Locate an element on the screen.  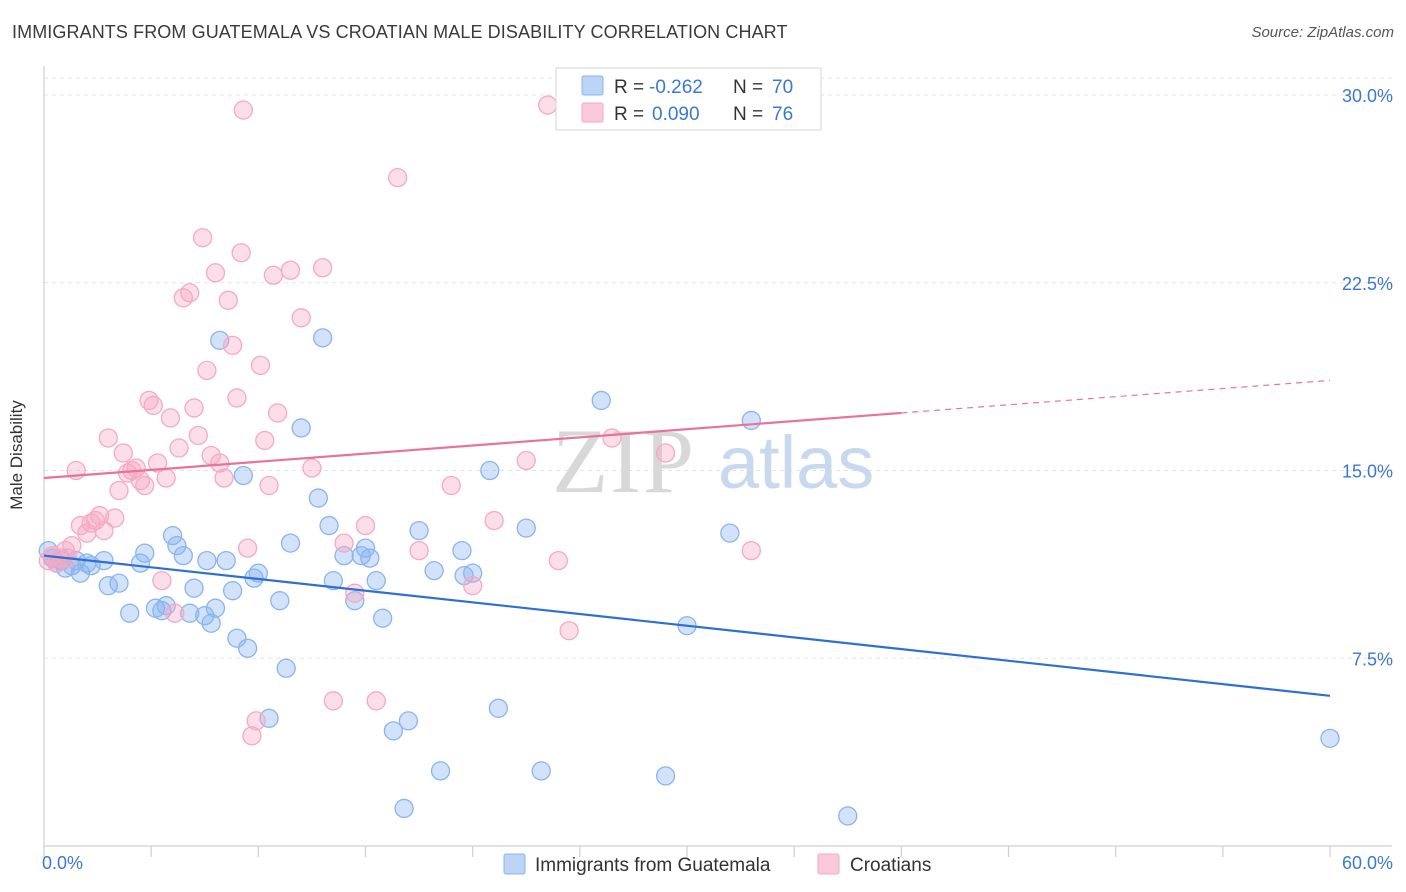
x-tick-label: 0.0% is located at coordinates (62, 863).